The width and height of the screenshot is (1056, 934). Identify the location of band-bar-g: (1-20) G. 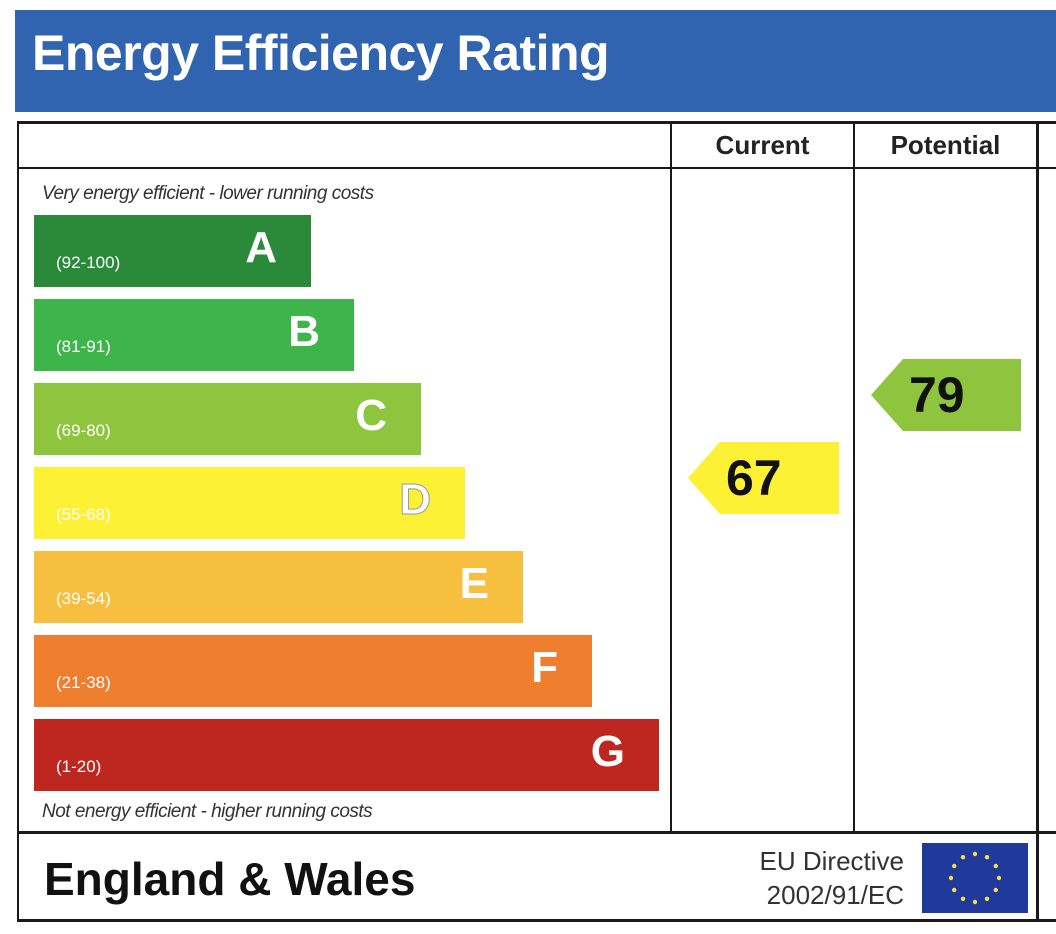
(346, 755).